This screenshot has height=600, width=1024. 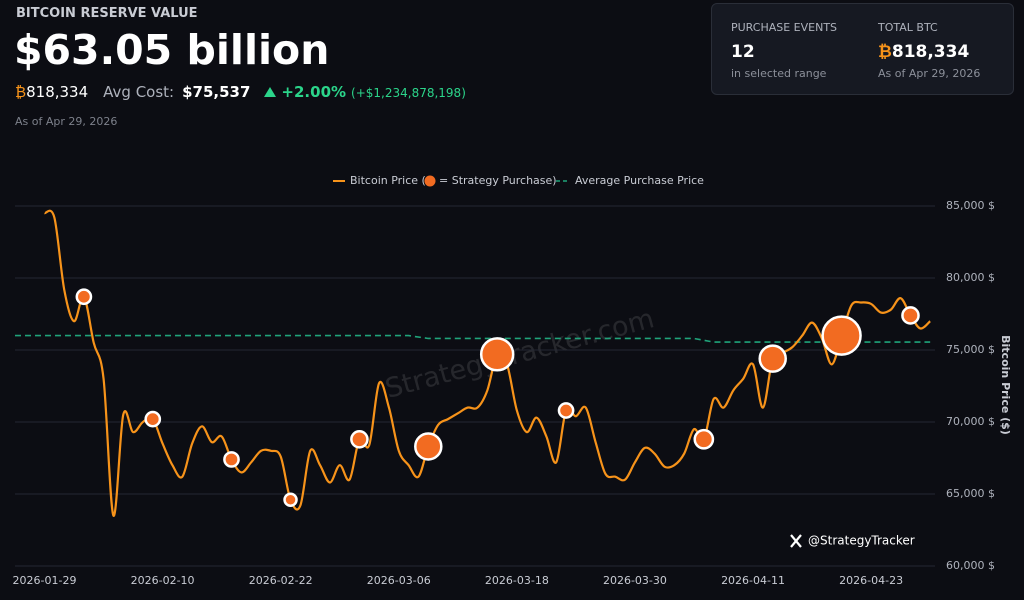 What do you see at coordinates (970, 349) in the screenshot?
I see `y-tick-label: 75,000 $` at bounding box center [970, 349].